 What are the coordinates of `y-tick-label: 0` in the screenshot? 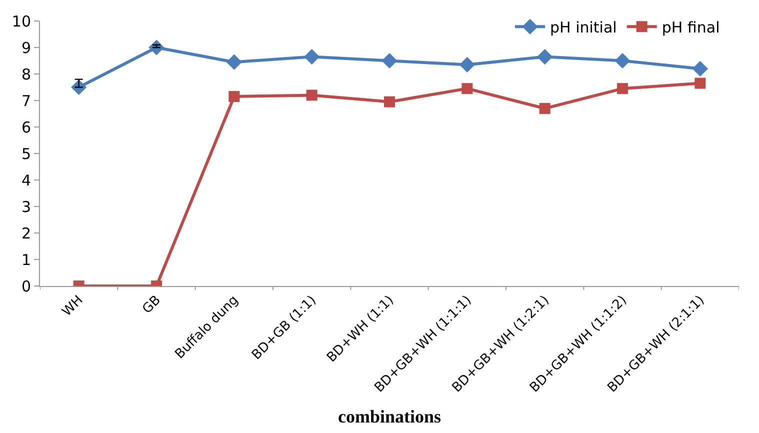 It's located at (26, 286).